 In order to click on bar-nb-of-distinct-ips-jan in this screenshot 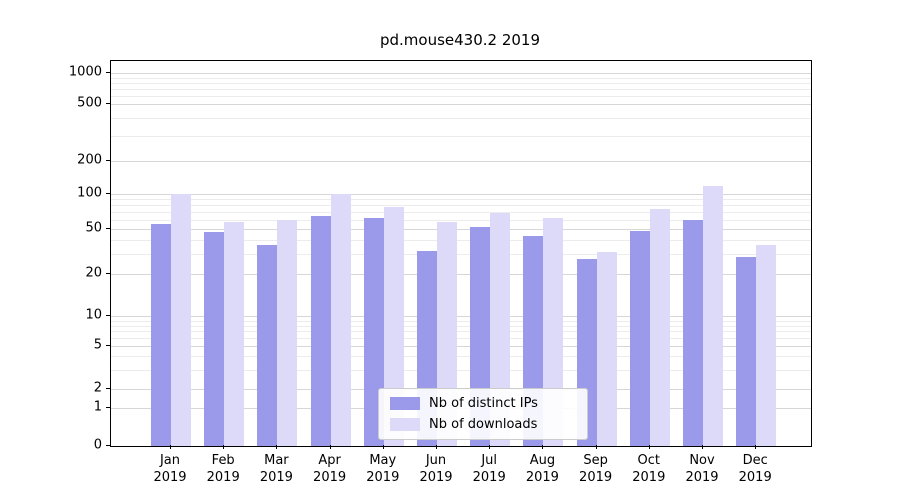, I will do `click(161, 335)`.